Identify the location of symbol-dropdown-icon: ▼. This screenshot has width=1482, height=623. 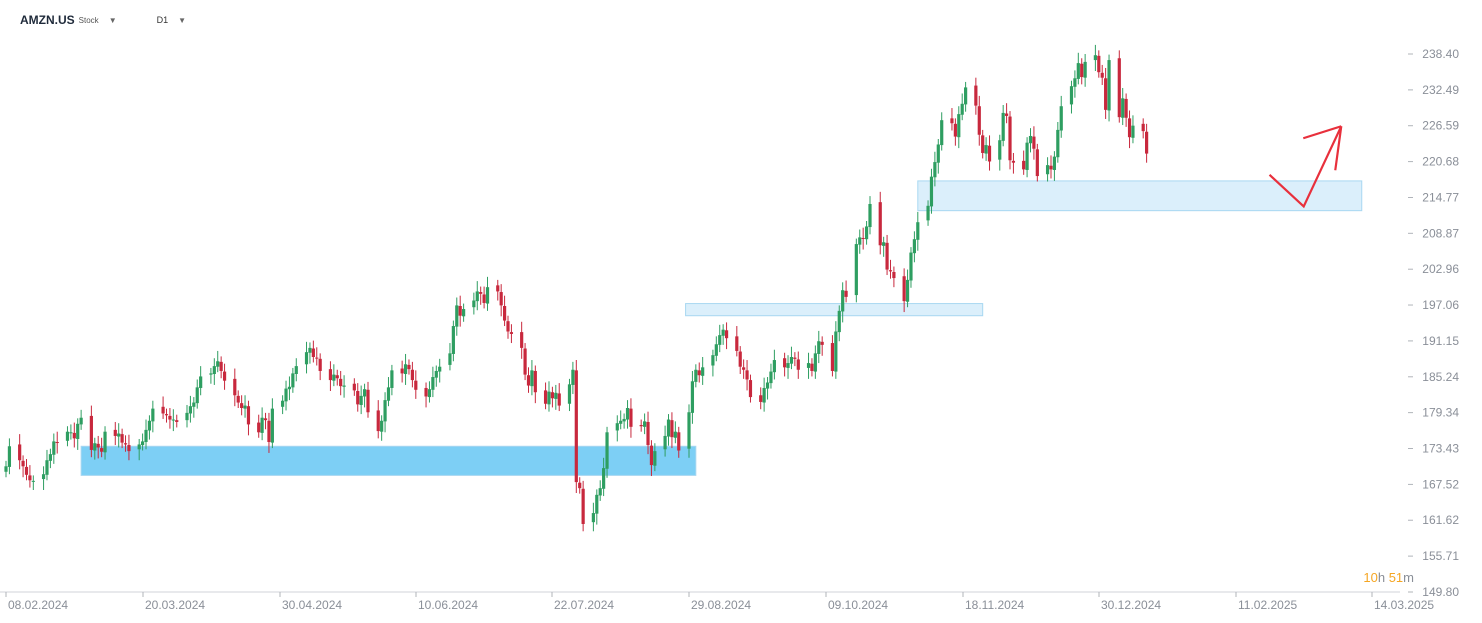
(112, 20).